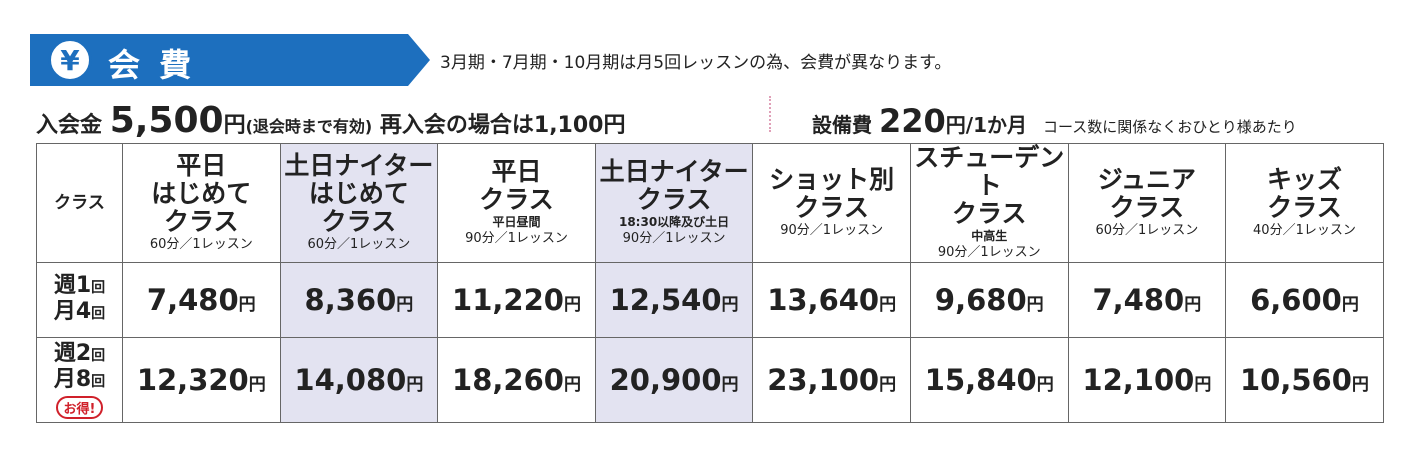  I want to click on corner: クラス, so click(79, 203).